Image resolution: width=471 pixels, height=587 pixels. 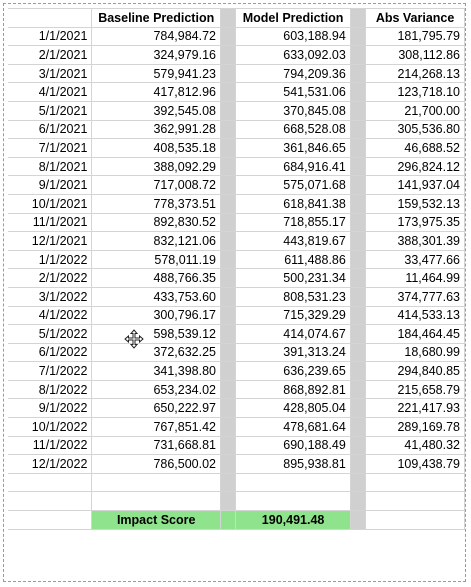 What do you see at coordinates (50, 241) in the screenshot?
I see `date-cell: 12/1/2021` at bounding box center [50, 241].